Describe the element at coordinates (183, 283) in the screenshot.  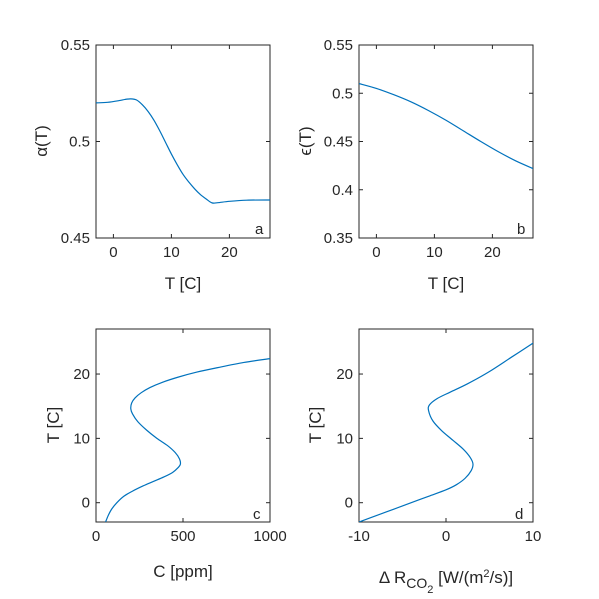
I see `panel-a-xlabel: T [C]` at that location.